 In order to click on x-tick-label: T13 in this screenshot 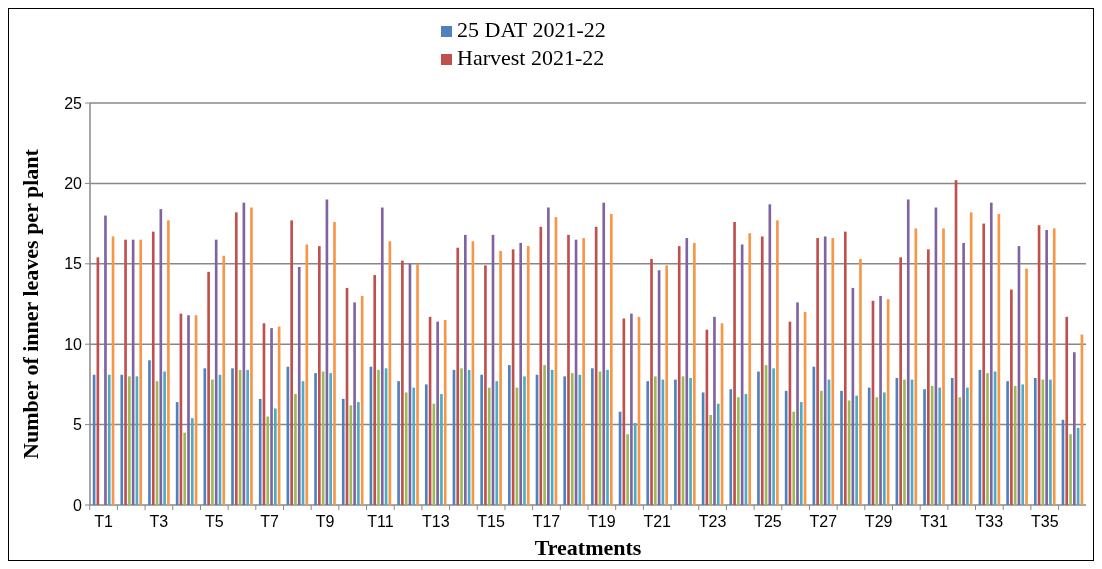, I will do `click(435, 521)`.